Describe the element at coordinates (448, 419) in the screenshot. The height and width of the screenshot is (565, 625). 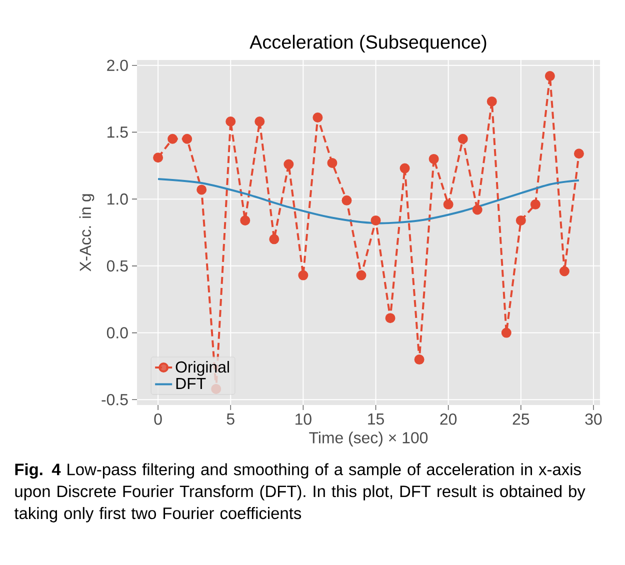
I see `x-tick-label: 20` at that location.